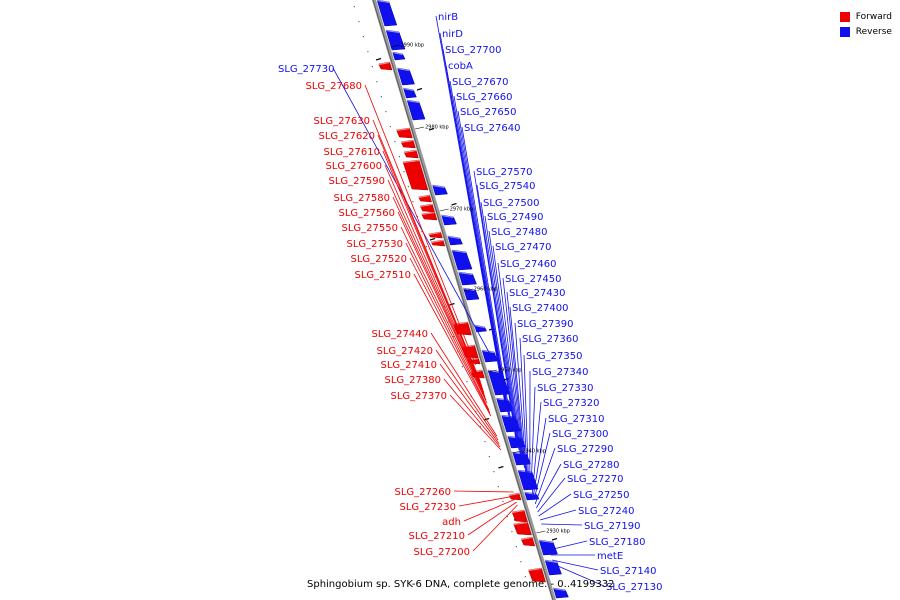 The image size is (900, 600). What do you see at coordinates (400, 334) in the screenshot?
I see `forward-gene-label: SLG_27440` at bounding box center [400, 334].